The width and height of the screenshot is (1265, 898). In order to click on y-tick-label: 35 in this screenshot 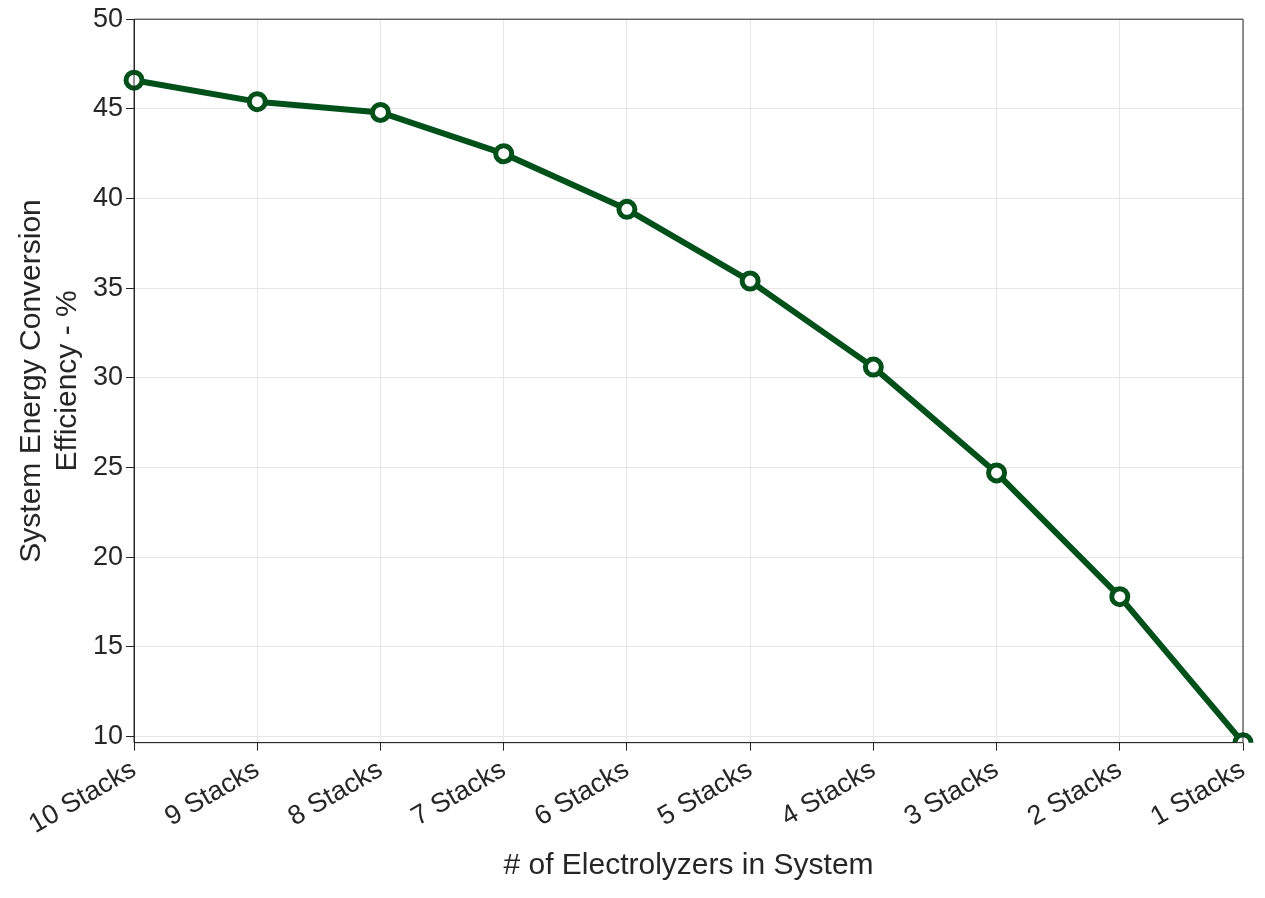, I will do `click(108, 286)`.